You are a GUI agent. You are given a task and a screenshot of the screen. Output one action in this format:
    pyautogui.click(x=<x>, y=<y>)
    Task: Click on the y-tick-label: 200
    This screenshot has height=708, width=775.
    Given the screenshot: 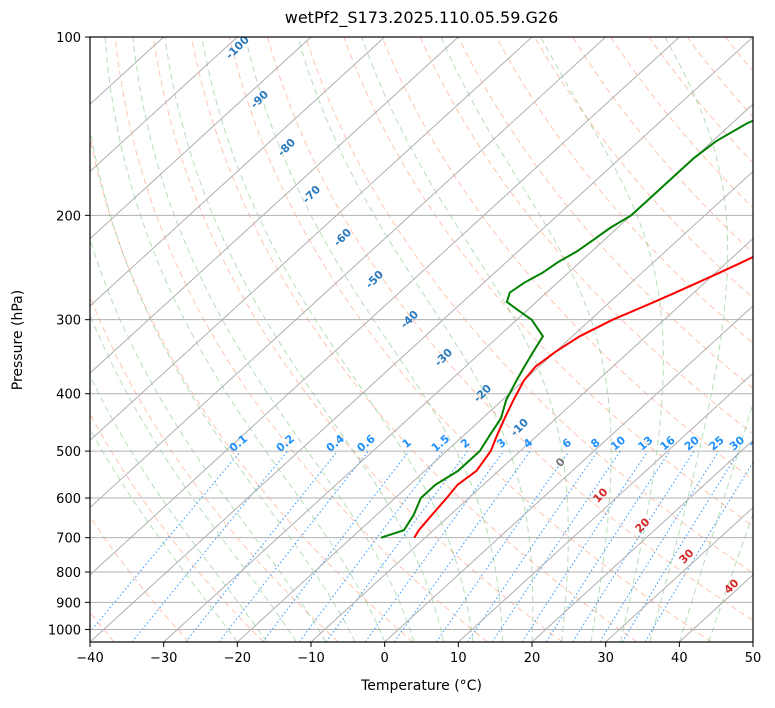 What is the action you would take?
    pyautogui.click(x=68, y=216)
    